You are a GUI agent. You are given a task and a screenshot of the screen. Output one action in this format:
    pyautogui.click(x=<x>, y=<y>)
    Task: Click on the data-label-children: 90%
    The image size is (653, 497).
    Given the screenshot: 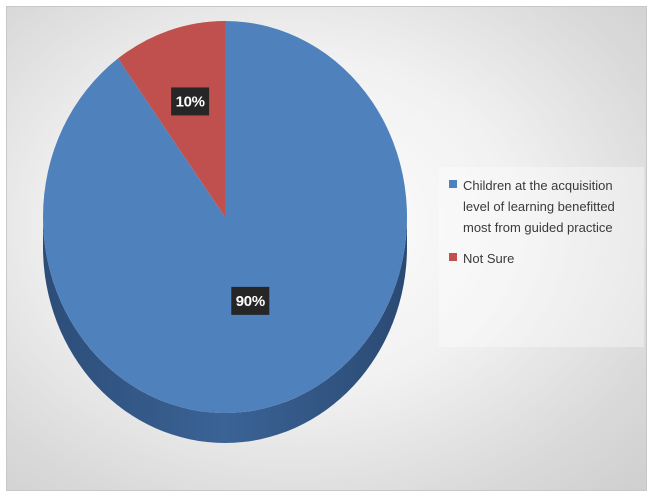 What is the action you would take?
    pyautogui.click(x=250, y=300)
    